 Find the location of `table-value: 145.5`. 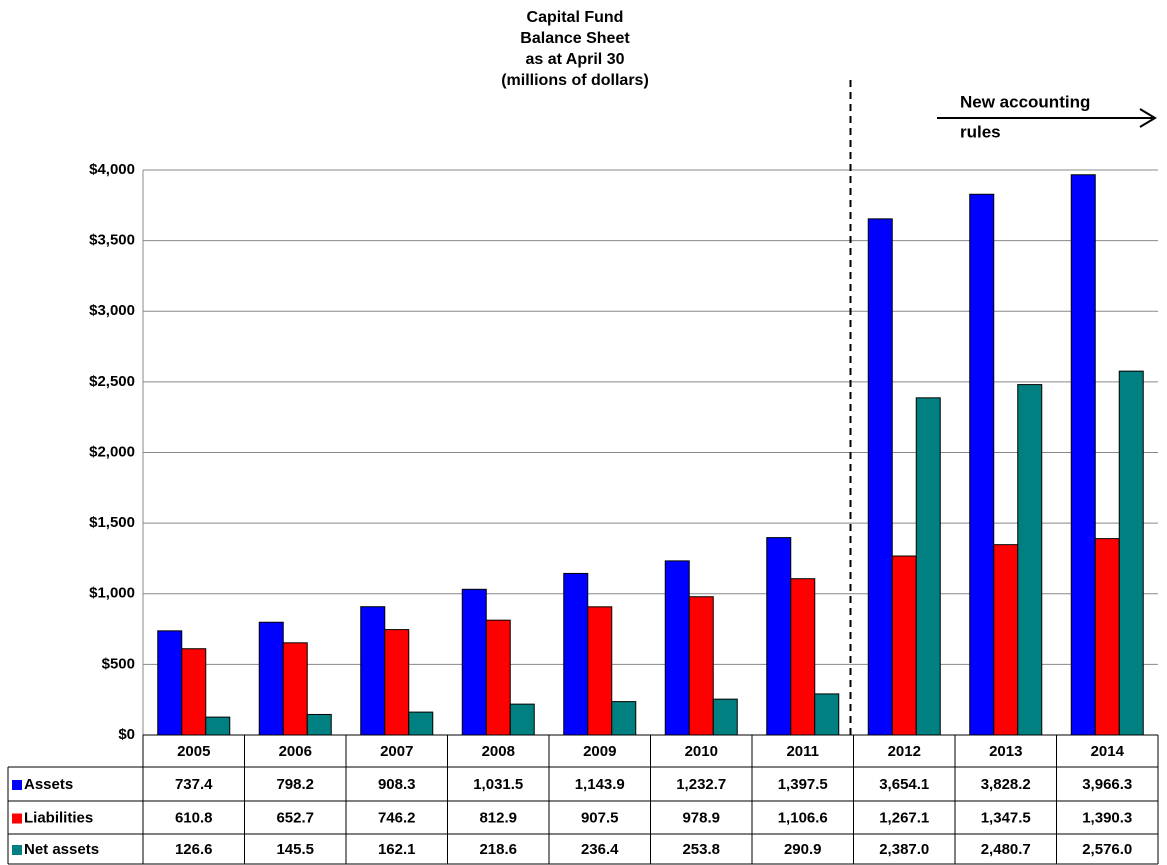

table-value: 145.5 is located at coordinates (295, 849).